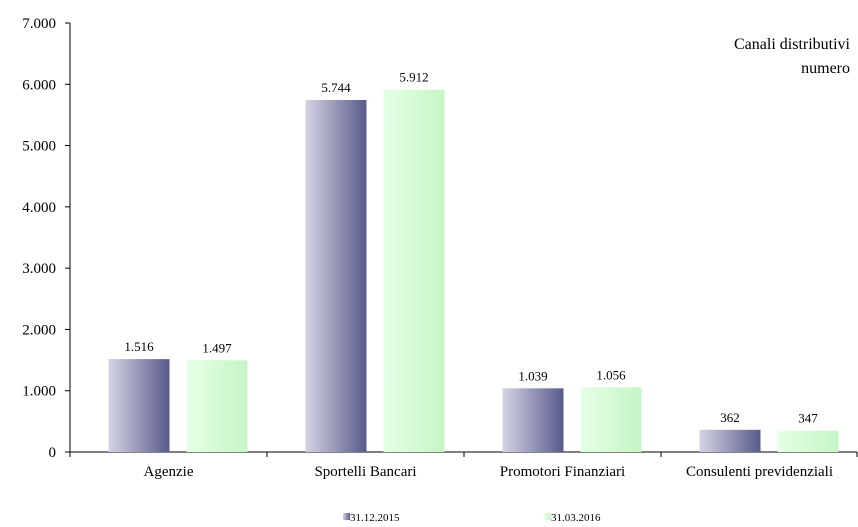 This screenshot has width=858, height=527. I want to click on legend-label: 31.03.2016, so click(576, 518).